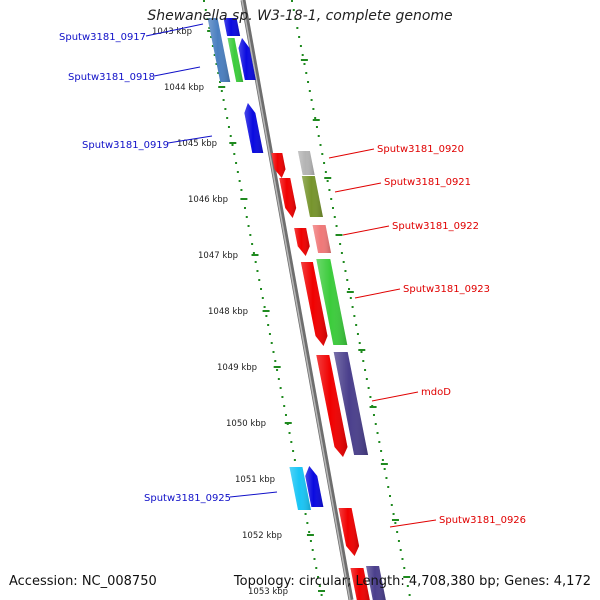  What do you see at coordinates (111, 77) in the screenshot?
I see `gene-label-left: Sputw3181_0918` at bounding box center [111, 77].